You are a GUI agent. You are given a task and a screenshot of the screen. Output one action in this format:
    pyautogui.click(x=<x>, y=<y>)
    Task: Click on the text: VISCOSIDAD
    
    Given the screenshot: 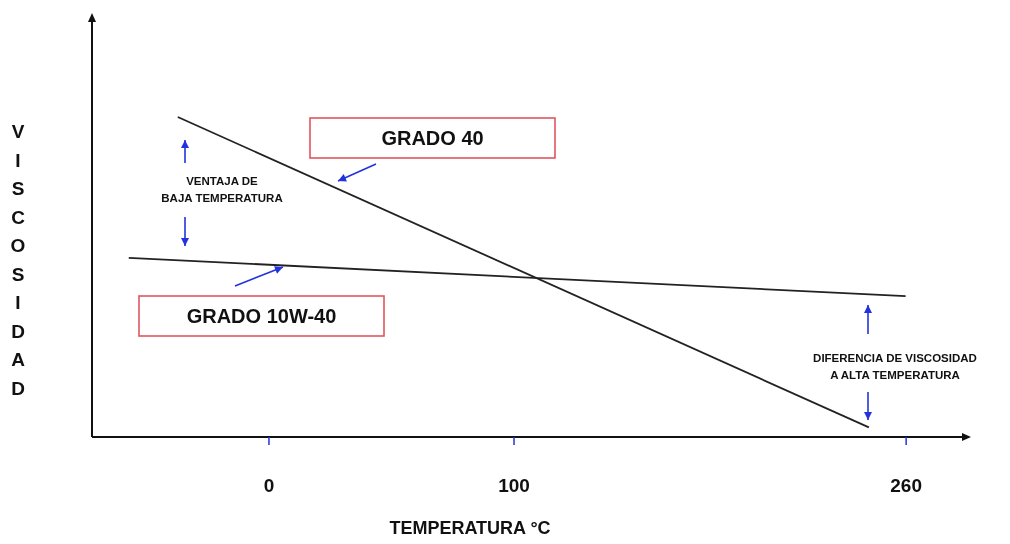 What is the action you would take?
    pyautogui.click(x=18, y=260)
    